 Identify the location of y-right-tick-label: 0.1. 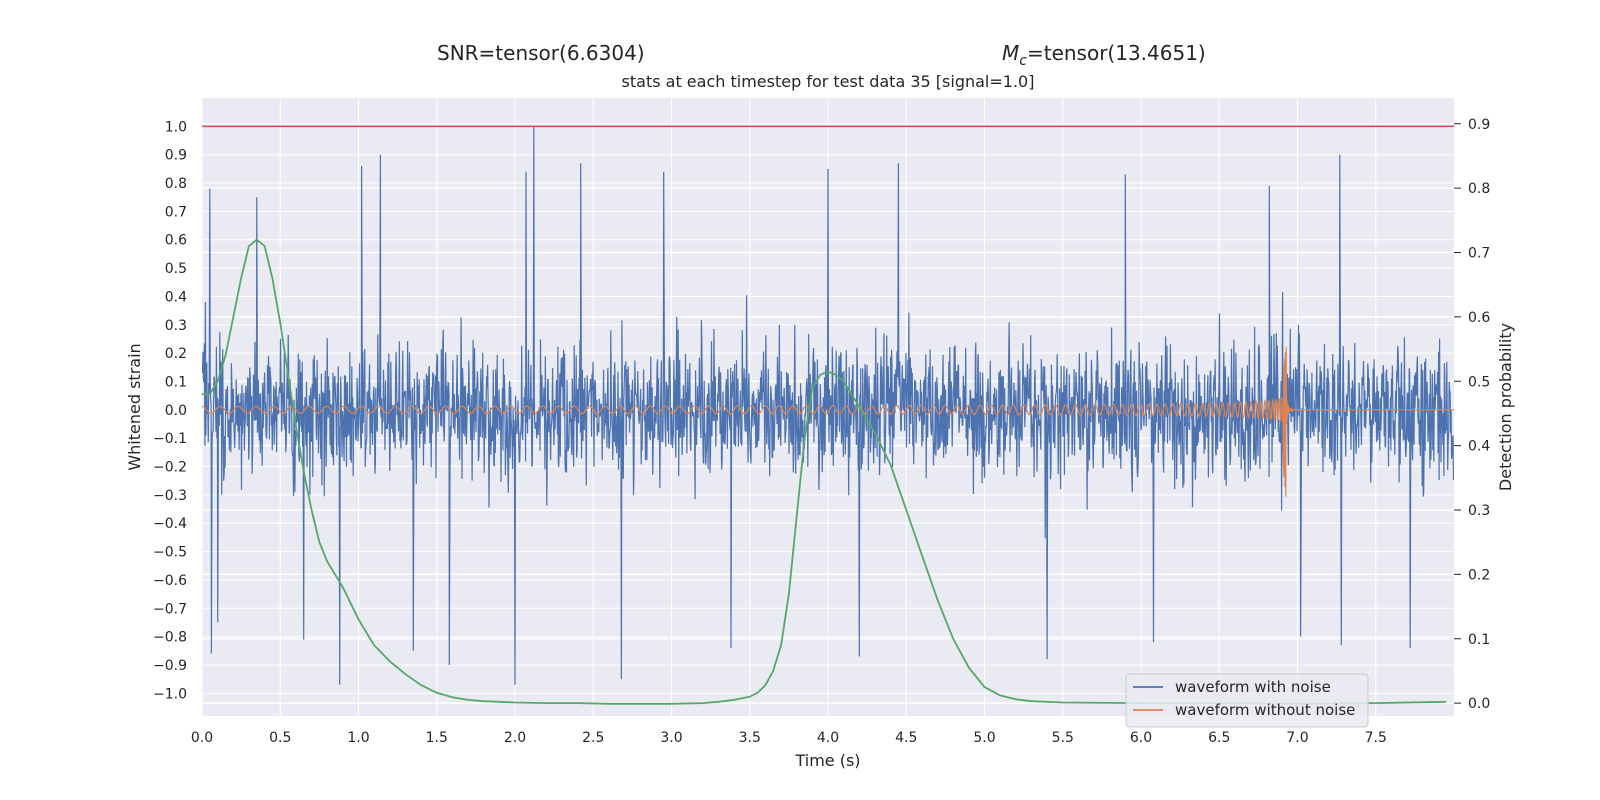
(1479, 640).